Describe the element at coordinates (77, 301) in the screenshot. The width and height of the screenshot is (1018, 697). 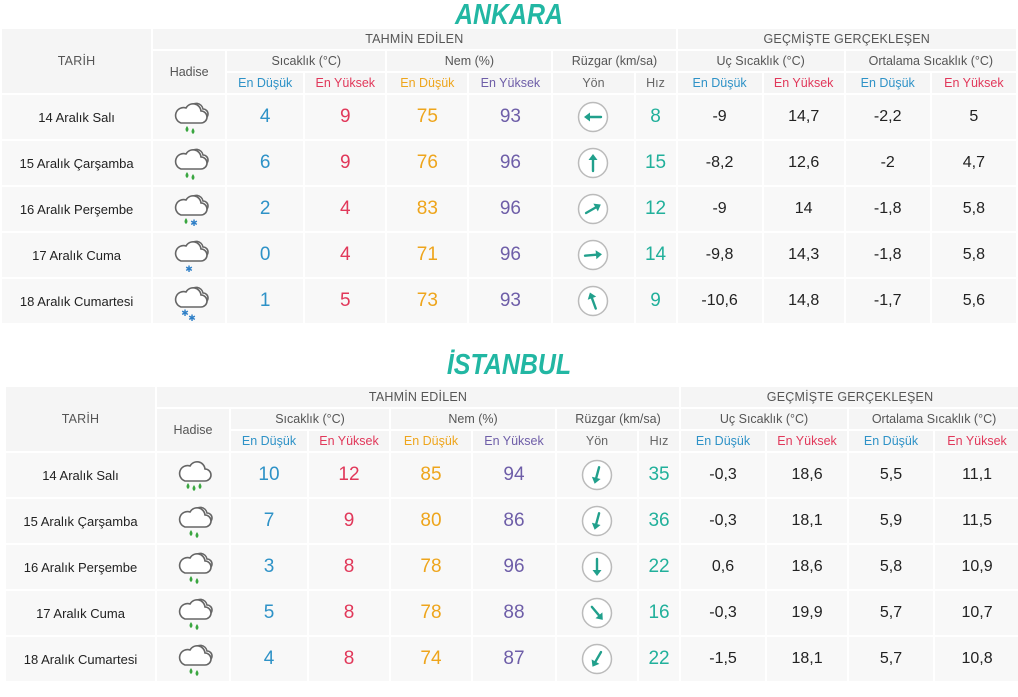
I see `row-date: 18 Aralık Cumartesi` at that location.